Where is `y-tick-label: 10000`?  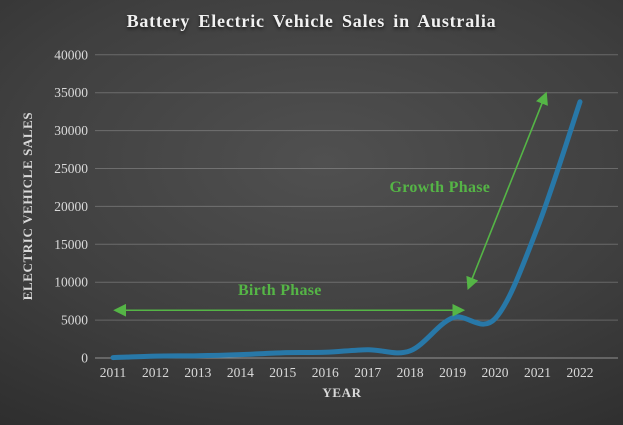 y-tick-label: 10000 is located at coordinates (71, 282).